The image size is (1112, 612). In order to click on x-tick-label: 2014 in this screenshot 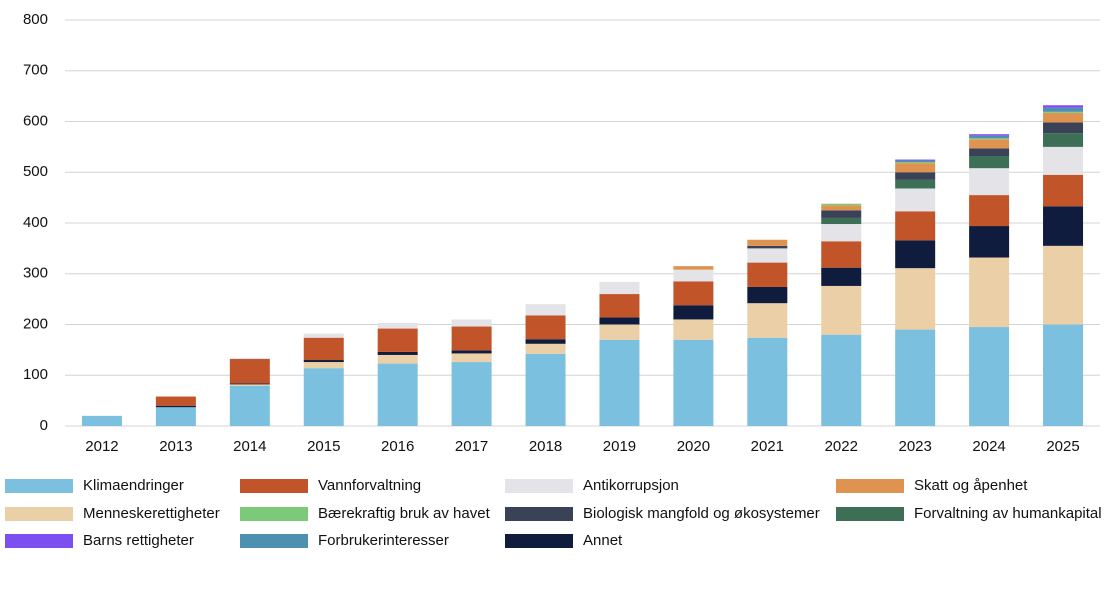, I will do `click(249, 446)`.